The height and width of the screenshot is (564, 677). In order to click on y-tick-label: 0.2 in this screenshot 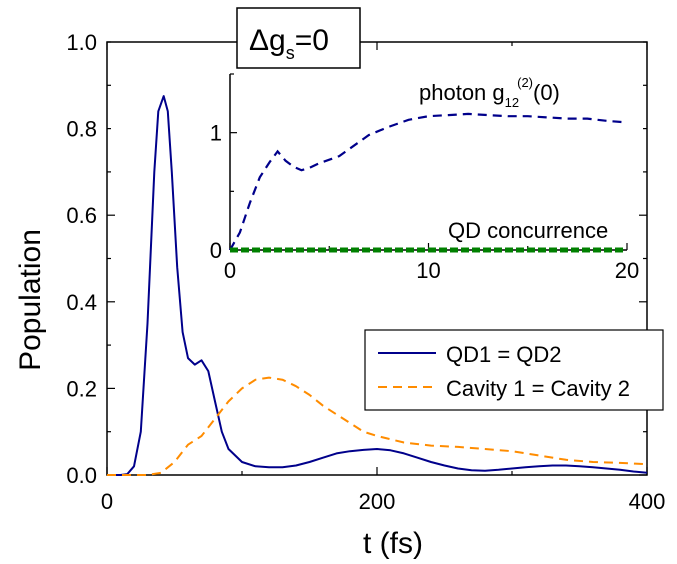, I will do `click(81, 388)`.